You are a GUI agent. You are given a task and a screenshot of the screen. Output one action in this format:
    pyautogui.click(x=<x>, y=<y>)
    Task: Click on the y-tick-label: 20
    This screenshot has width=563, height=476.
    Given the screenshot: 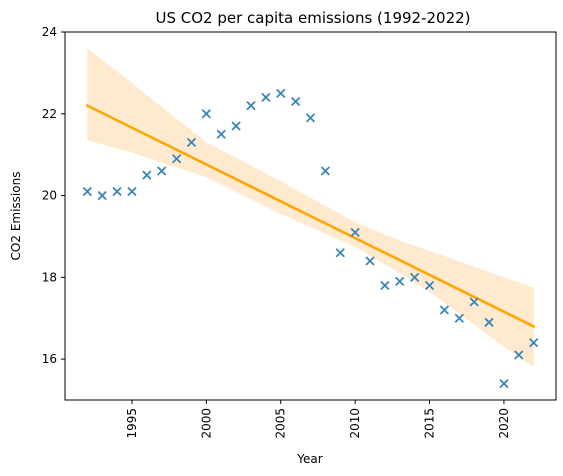 What is the action you would take?
    pyautogui.click(x=49, y=196)
    